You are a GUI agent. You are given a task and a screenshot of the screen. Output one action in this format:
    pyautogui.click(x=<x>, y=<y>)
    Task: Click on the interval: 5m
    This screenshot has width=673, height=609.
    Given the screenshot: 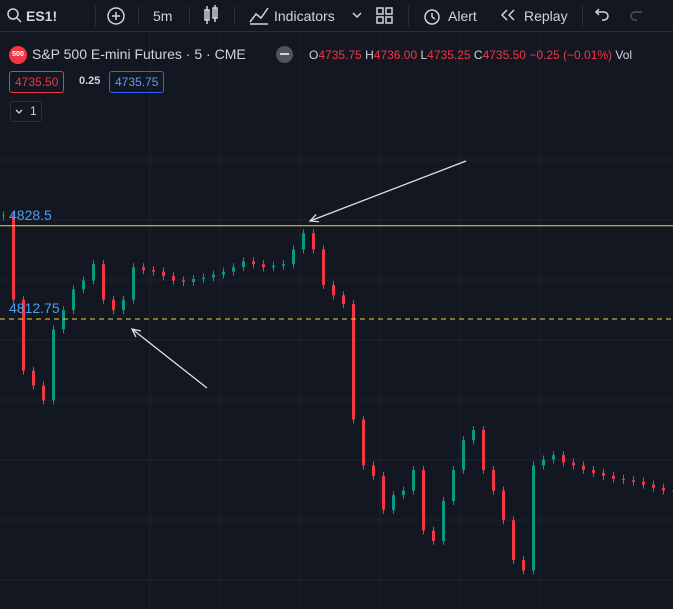 What is the action you would take?
    pyautogui.click(x=163, y=16)
    